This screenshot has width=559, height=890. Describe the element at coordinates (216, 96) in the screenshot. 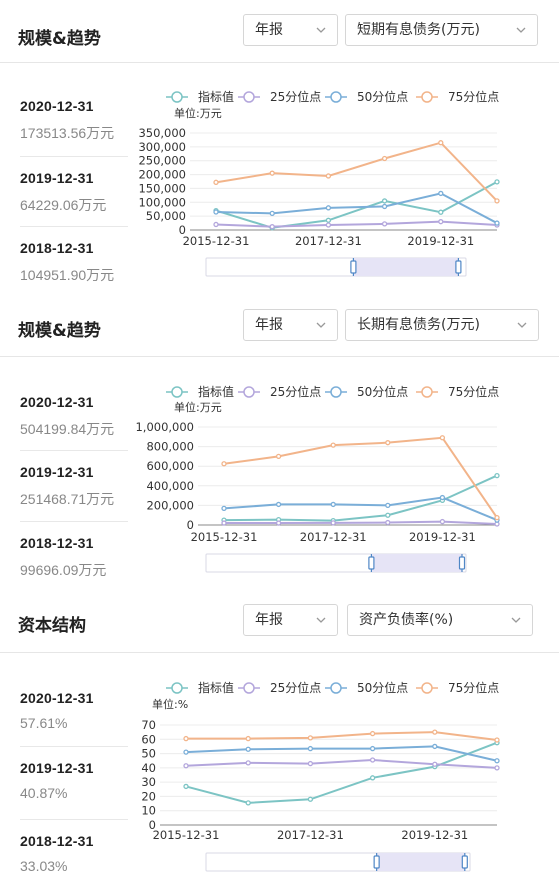

I see `legend-label: 指标值` at that location.